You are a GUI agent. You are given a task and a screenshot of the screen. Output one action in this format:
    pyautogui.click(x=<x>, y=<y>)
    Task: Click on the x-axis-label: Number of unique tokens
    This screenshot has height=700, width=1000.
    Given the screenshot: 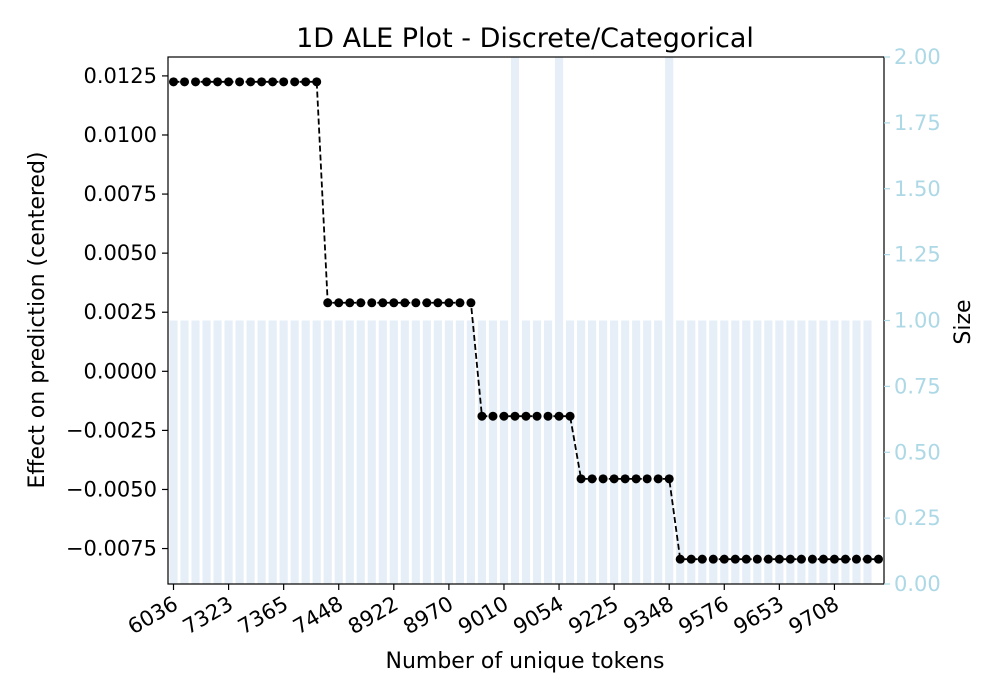 What is the action you would take?
    pyautogui.click(x=525, y=661)
    